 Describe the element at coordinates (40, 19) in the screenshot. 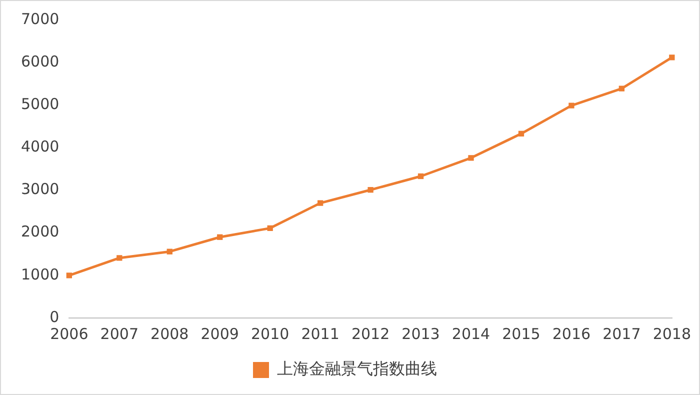

I see `y-tick-label: 7000` at that location.